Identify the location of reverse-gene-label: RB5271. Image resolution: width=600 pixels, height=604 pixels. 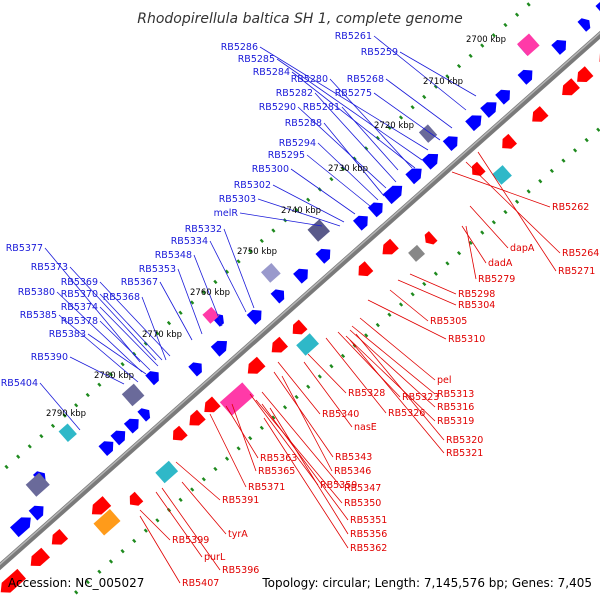
(576, 271).